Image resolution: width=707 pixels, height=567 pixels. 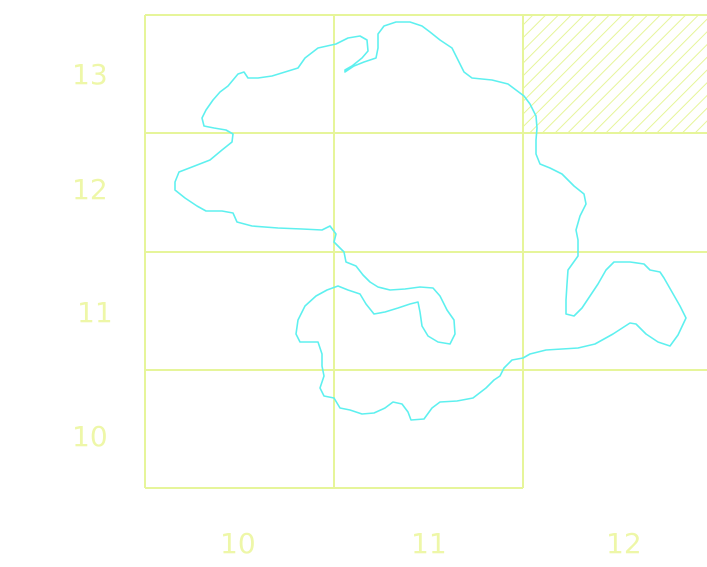 What do you see at coordinates (90, 74) in the screenshot?
I see `y-label-13: 13` at bounding box center [90, 74].